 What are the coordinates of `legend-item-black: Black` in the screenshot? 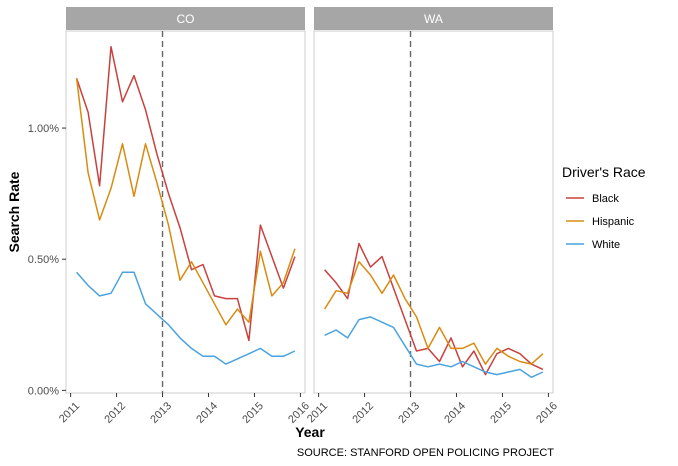 It's located at (592, 199).